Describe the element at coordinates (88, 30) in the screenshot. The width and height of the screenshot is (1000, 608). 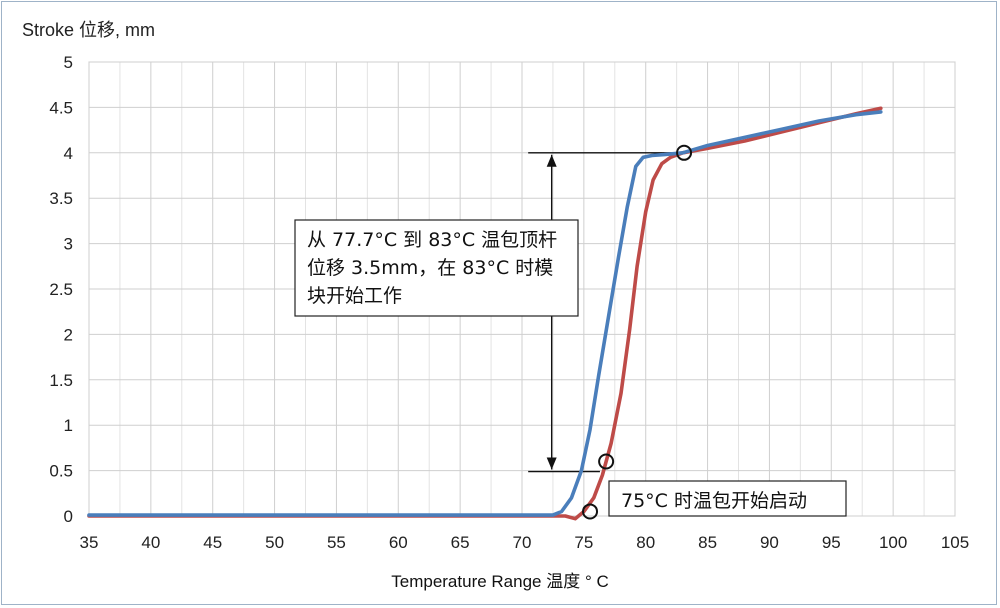
I see `y-axis-title: Stroke 位移, mm` at that location.